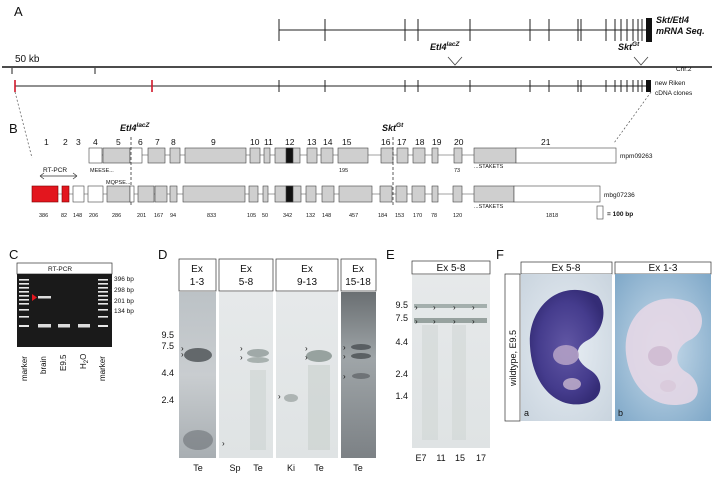 The image size is (722, 484). I want to click on svg-text: 153, so click(399, 216).